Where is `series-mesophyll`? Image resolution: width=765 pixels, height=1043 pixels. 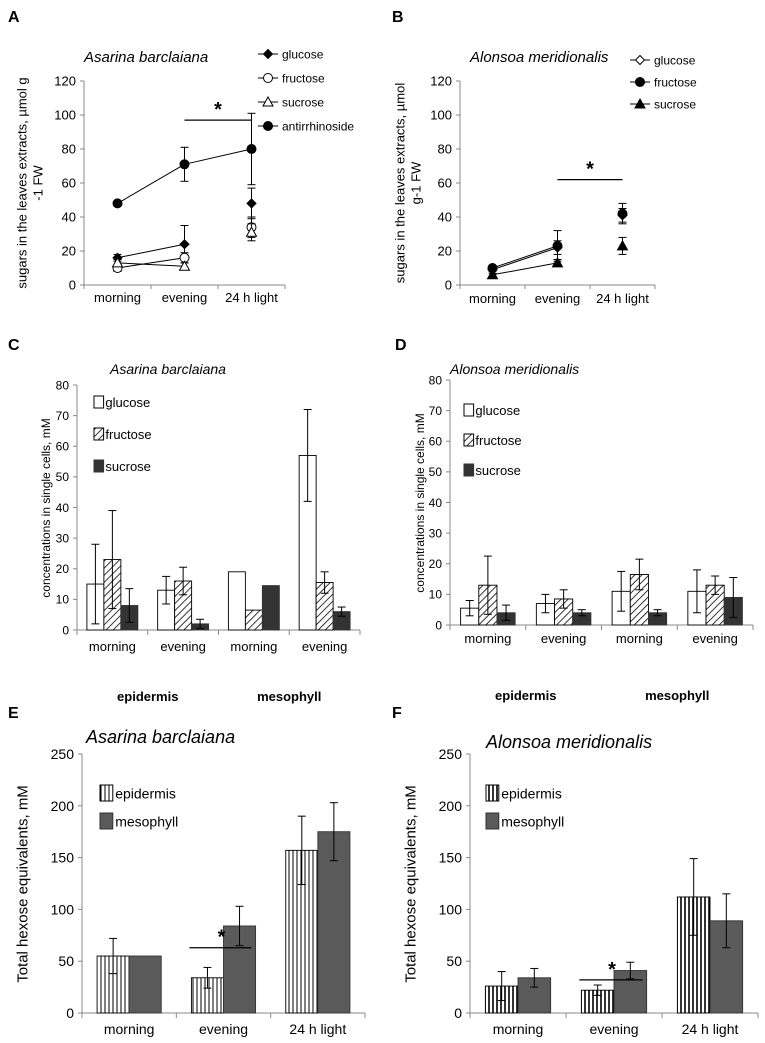
series-mesophyll is located at coordinates (239, 908).